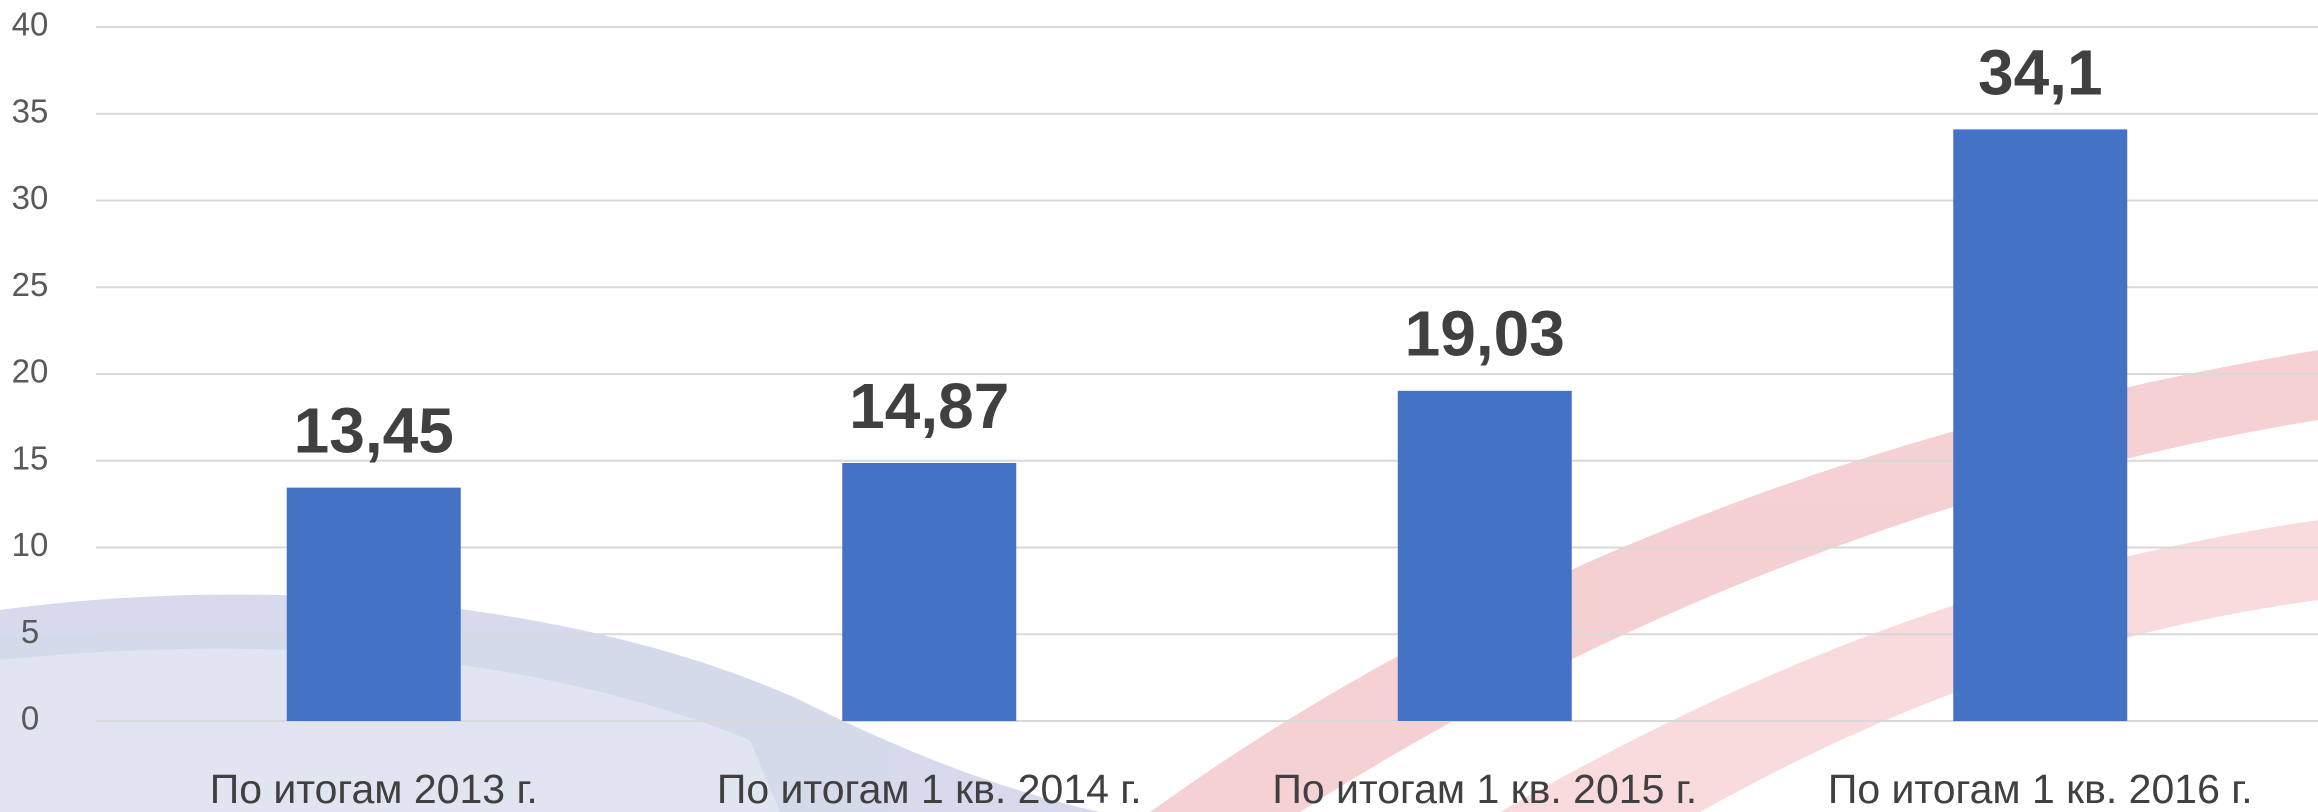 The width and height of the screenshot is (2318, 812). What do you see at coordinates (30, 371) in the screenshot?
I see `y-tick-label: 20` at bounding box center [30, 371].